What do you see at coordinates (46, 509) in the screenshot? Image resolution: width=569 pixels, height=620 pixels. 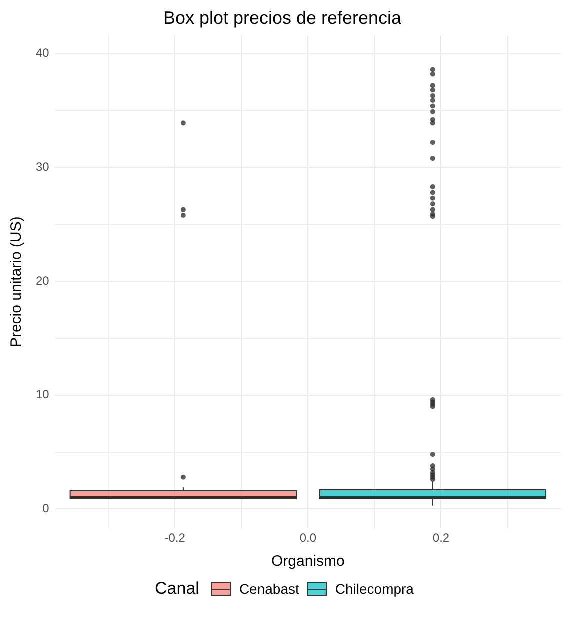 I see `y-tick-label: 0` at bounding box center [46, 509].